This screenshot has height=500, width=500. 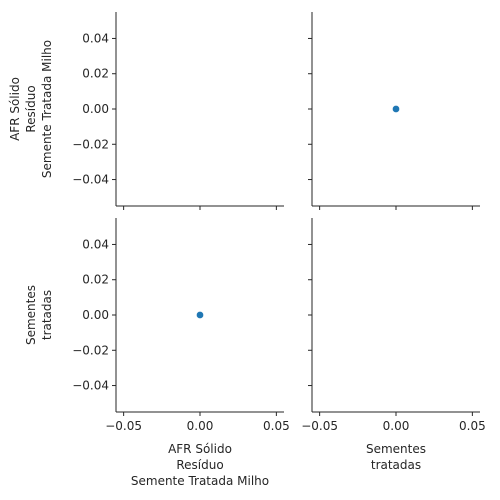 I want to click on x-axis-label-line: Resíduo, so click(x=199, y=465).